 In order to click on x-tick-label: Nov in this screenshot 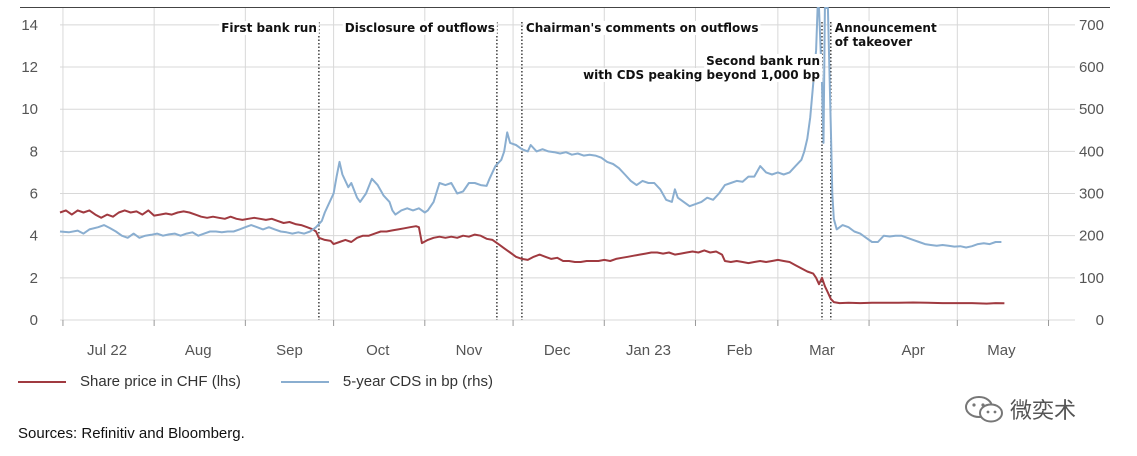, I will do `click(469, 350)`.